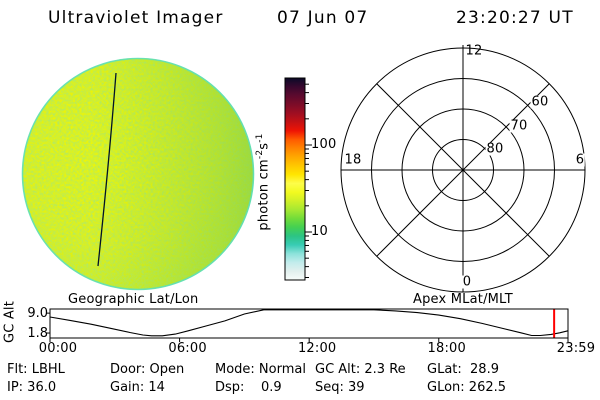 The width and height of the screenshot is (600, 400). Describe the element at coordinates (133, 299) in the screenshot. I see `strip-title-geographic: Geographic Lat/Lon` at that location.